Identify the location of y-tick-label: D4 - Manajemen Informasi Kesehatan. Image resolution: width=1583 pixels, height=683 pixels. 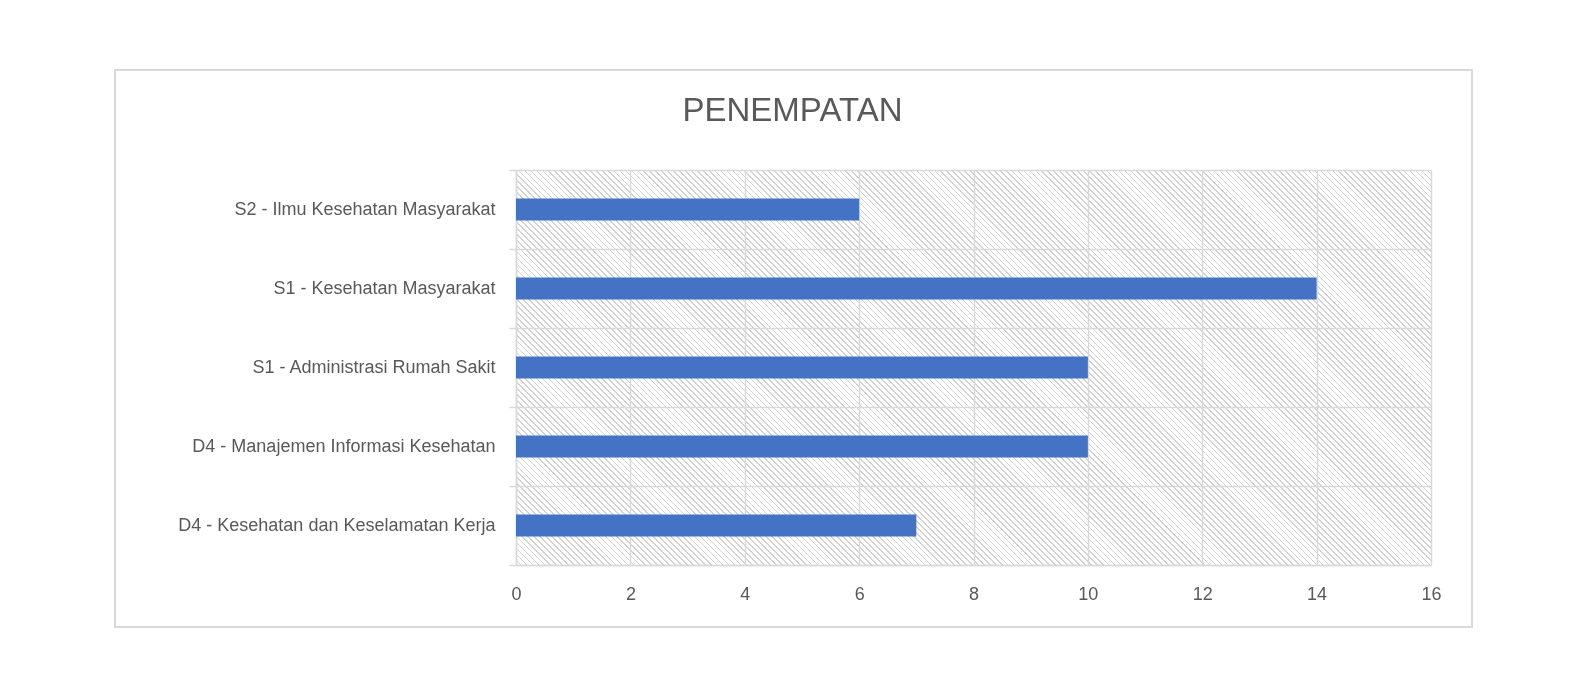
(344, 446).